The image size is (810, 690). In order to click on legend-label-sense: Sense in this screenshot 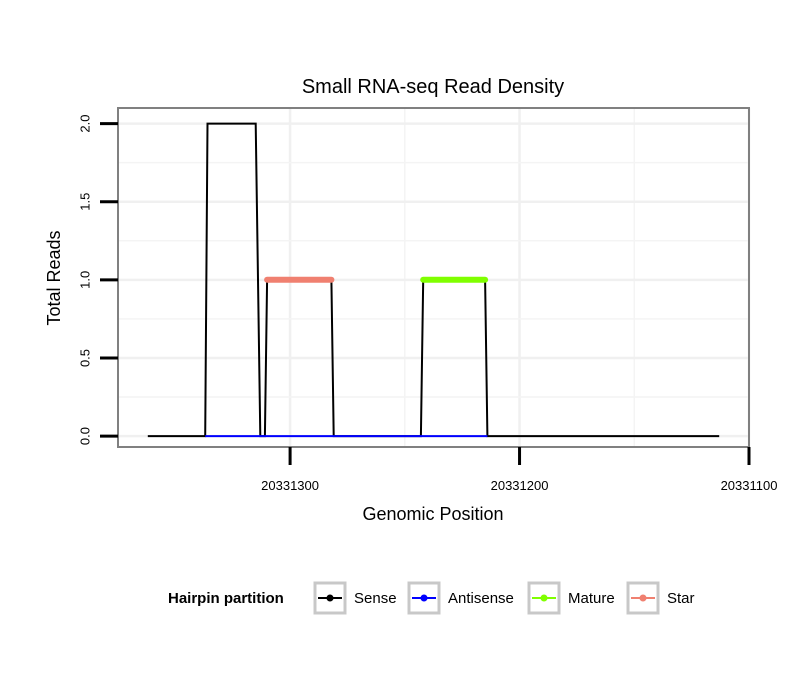, I will do `click(375, 598)`.